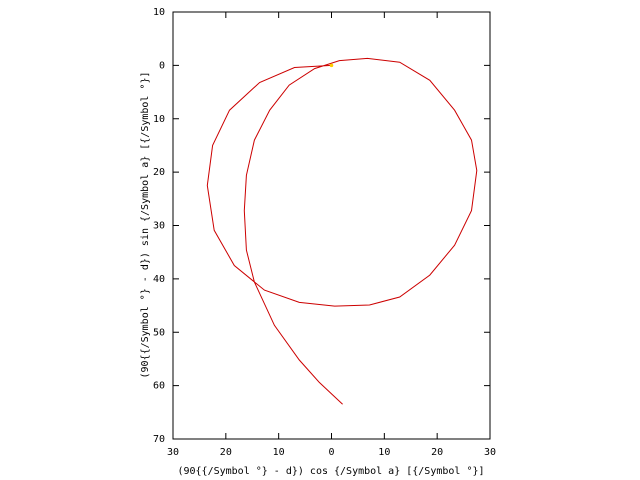 This screenshot has width=640, height=480. Describe the element at coordinates (162, 65) in the screenshot. I see `y-tick-label: 0` at that location.